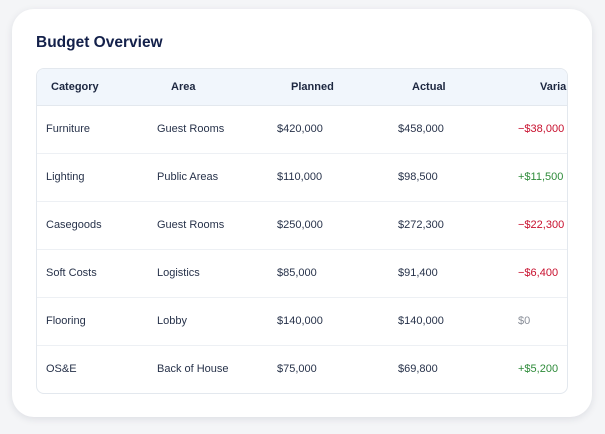  What do you see at coordinates (97, 320) in the screenshot?
I see `cell-category: Flooring` at bounding box center [97, 320].